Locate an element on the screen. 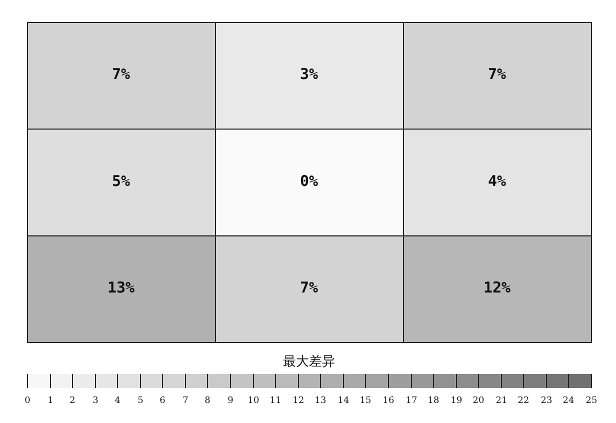 This screenshot has width=616, height=423. color-bar-label: 7 is located at coordinates (185, 401).